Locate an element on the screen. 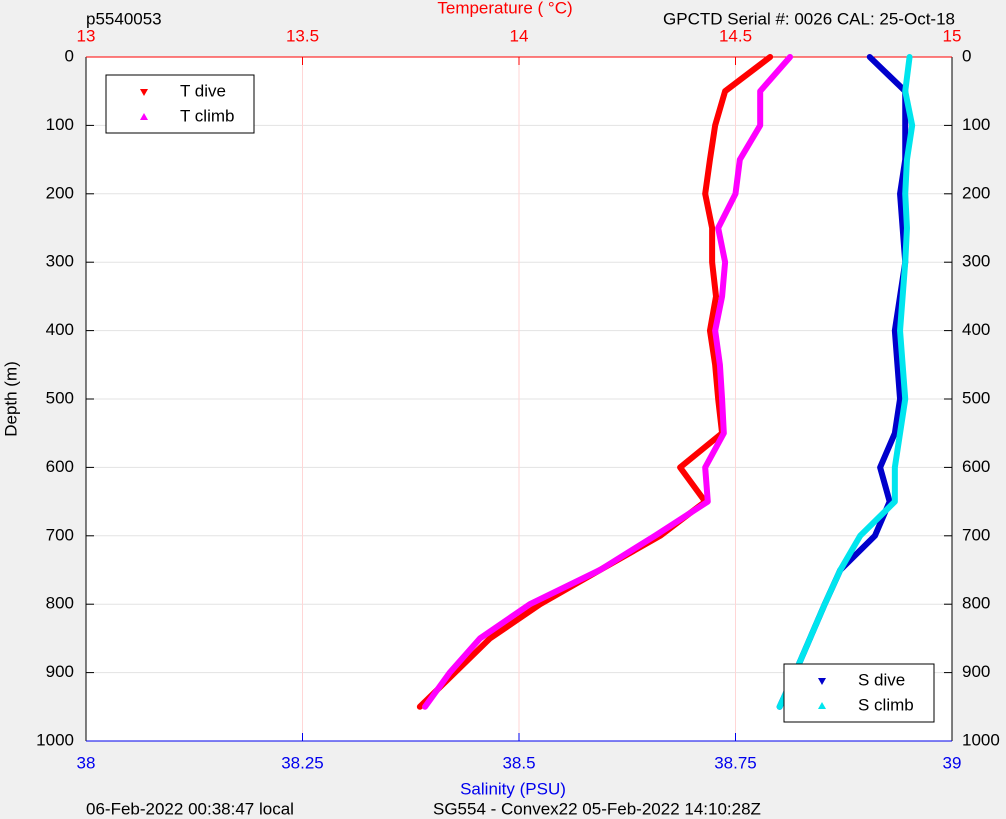 This screenshot has height=819, width=1006. legend-label: S dive is located at coordinates (881, 679).